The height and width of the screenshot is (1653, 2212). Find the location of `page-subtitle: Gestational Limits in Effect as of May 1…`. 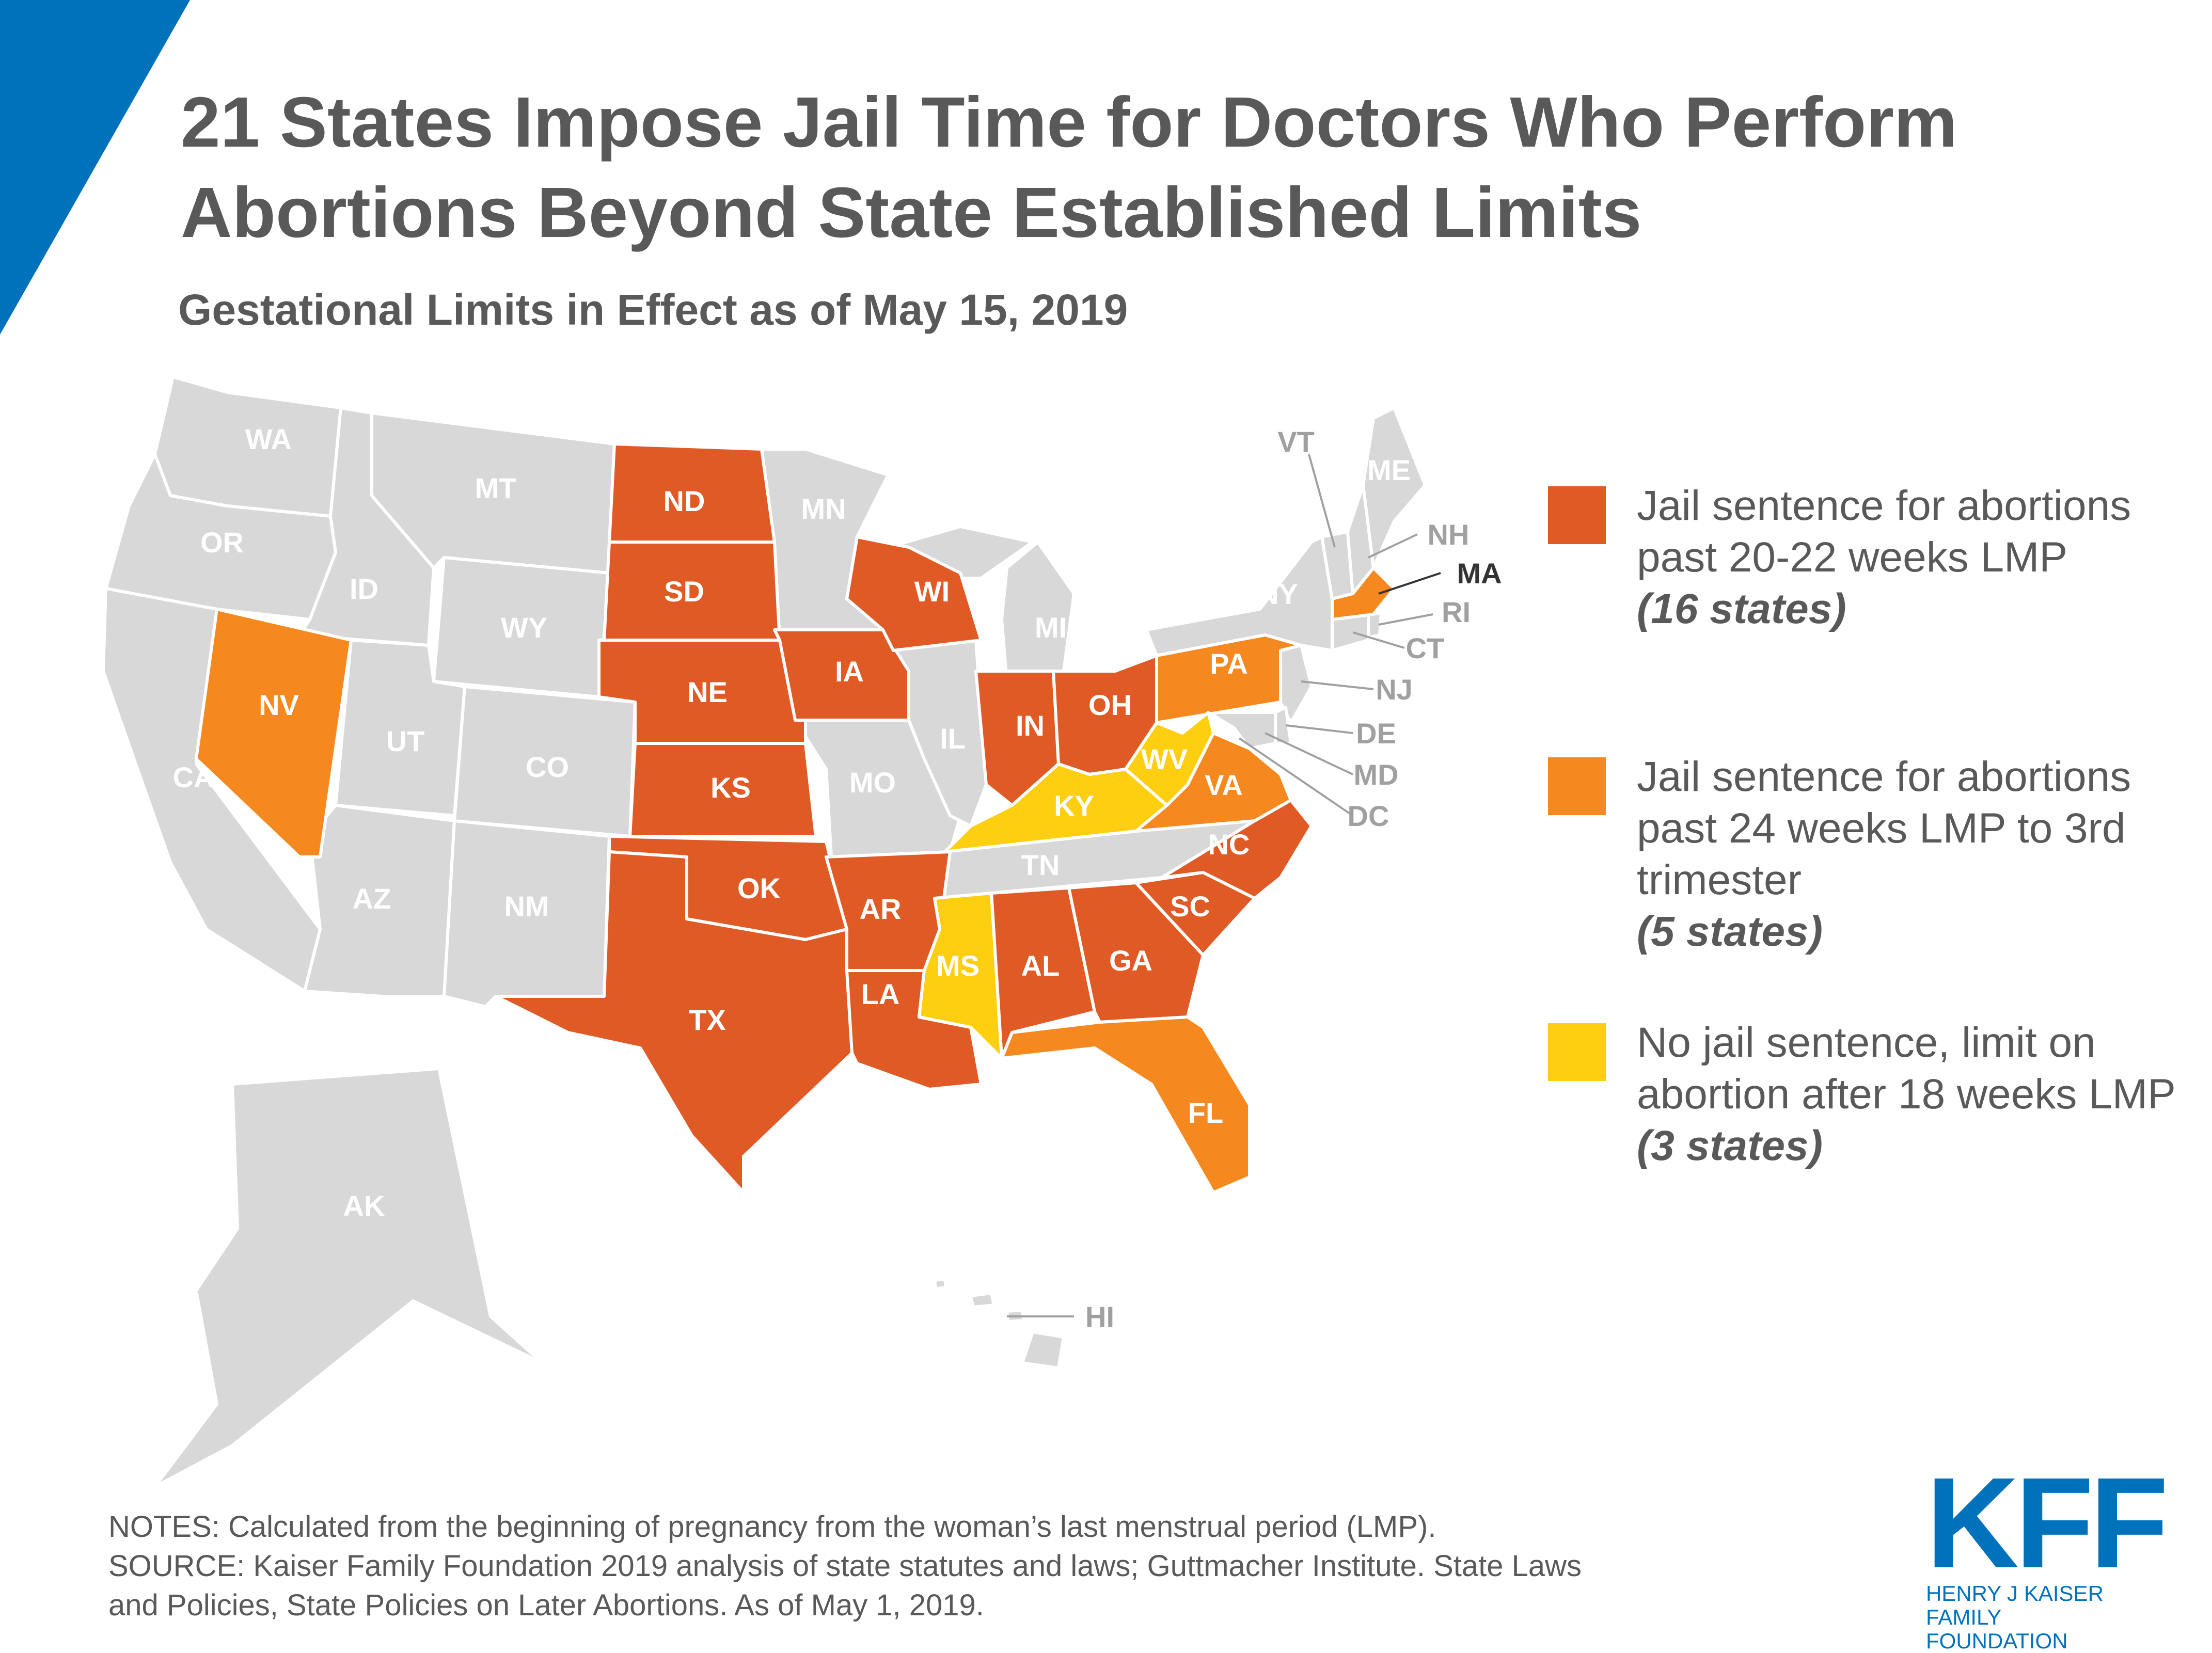

page-subtitle: Gestational Limits in Effect as of May 1… is located at coordinates (653, 310).